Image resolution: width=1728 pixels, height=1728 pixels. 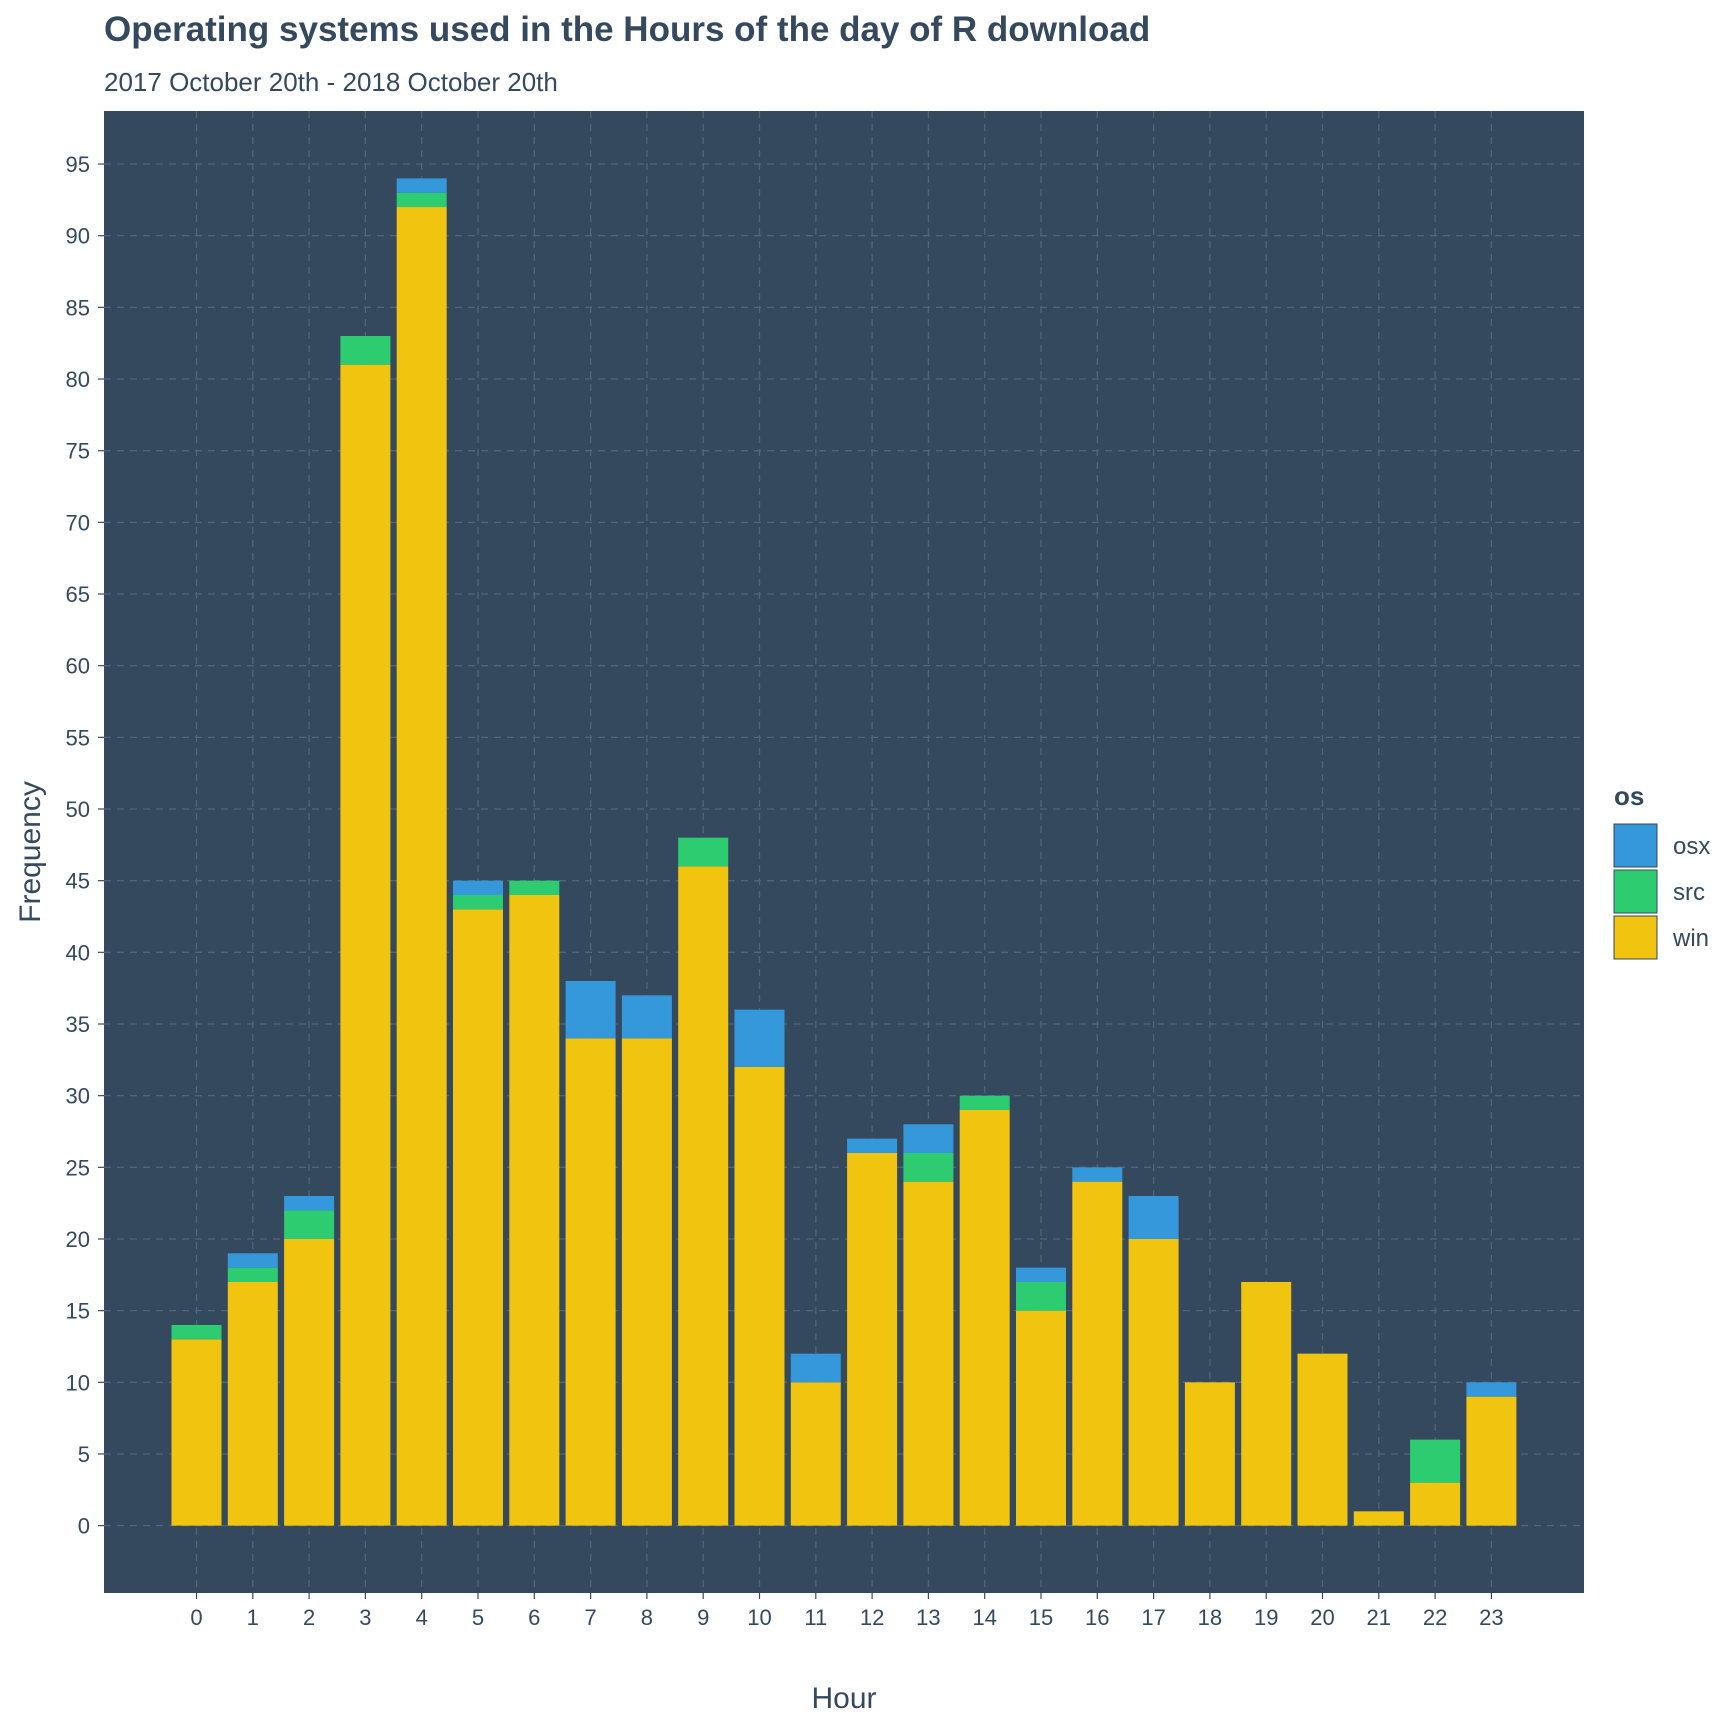 What do you see at coordinates (78, 1024) in the screenshot?
I see `y-tick-label: 35` at bounding box center [78, 1024].